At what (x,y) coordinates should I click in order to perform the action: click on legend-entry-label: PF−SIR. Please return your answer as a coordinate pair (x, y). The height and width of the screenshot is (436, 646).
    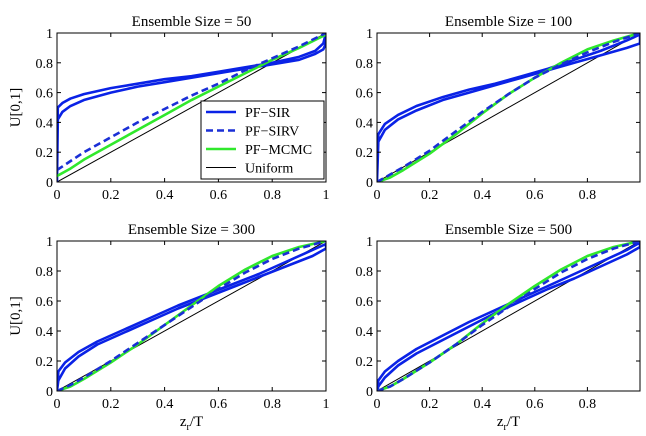
    Looking at the image, I should click on (268, 113).